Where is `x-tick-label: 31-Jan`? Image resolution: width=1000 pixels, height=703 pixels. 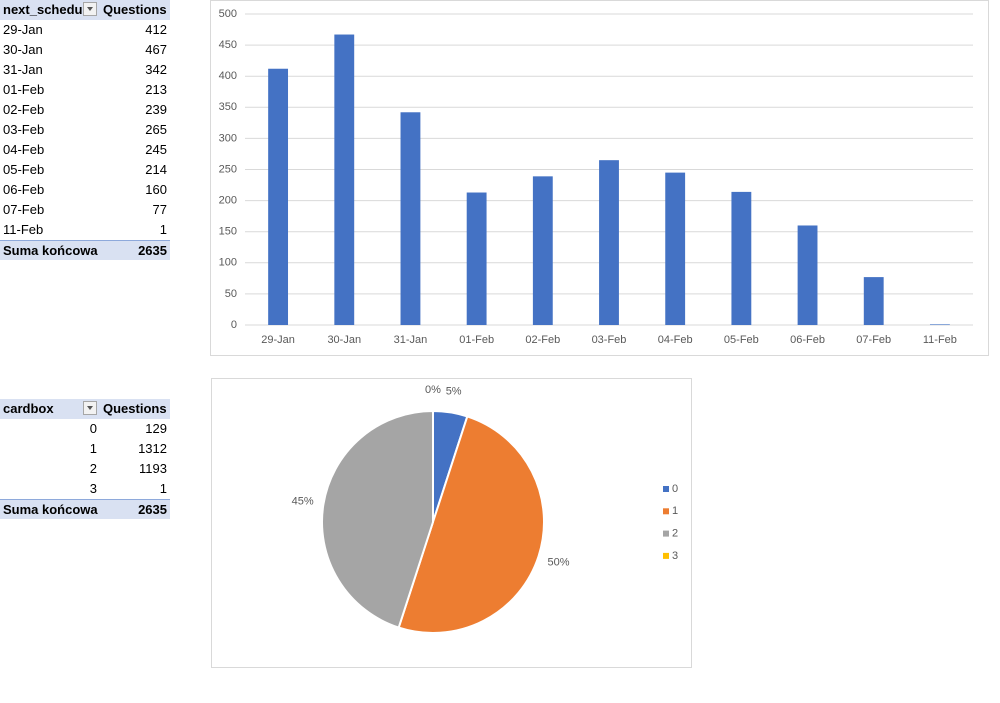 x-tick-label: 31-Jan is located at coordinates (411, 340).